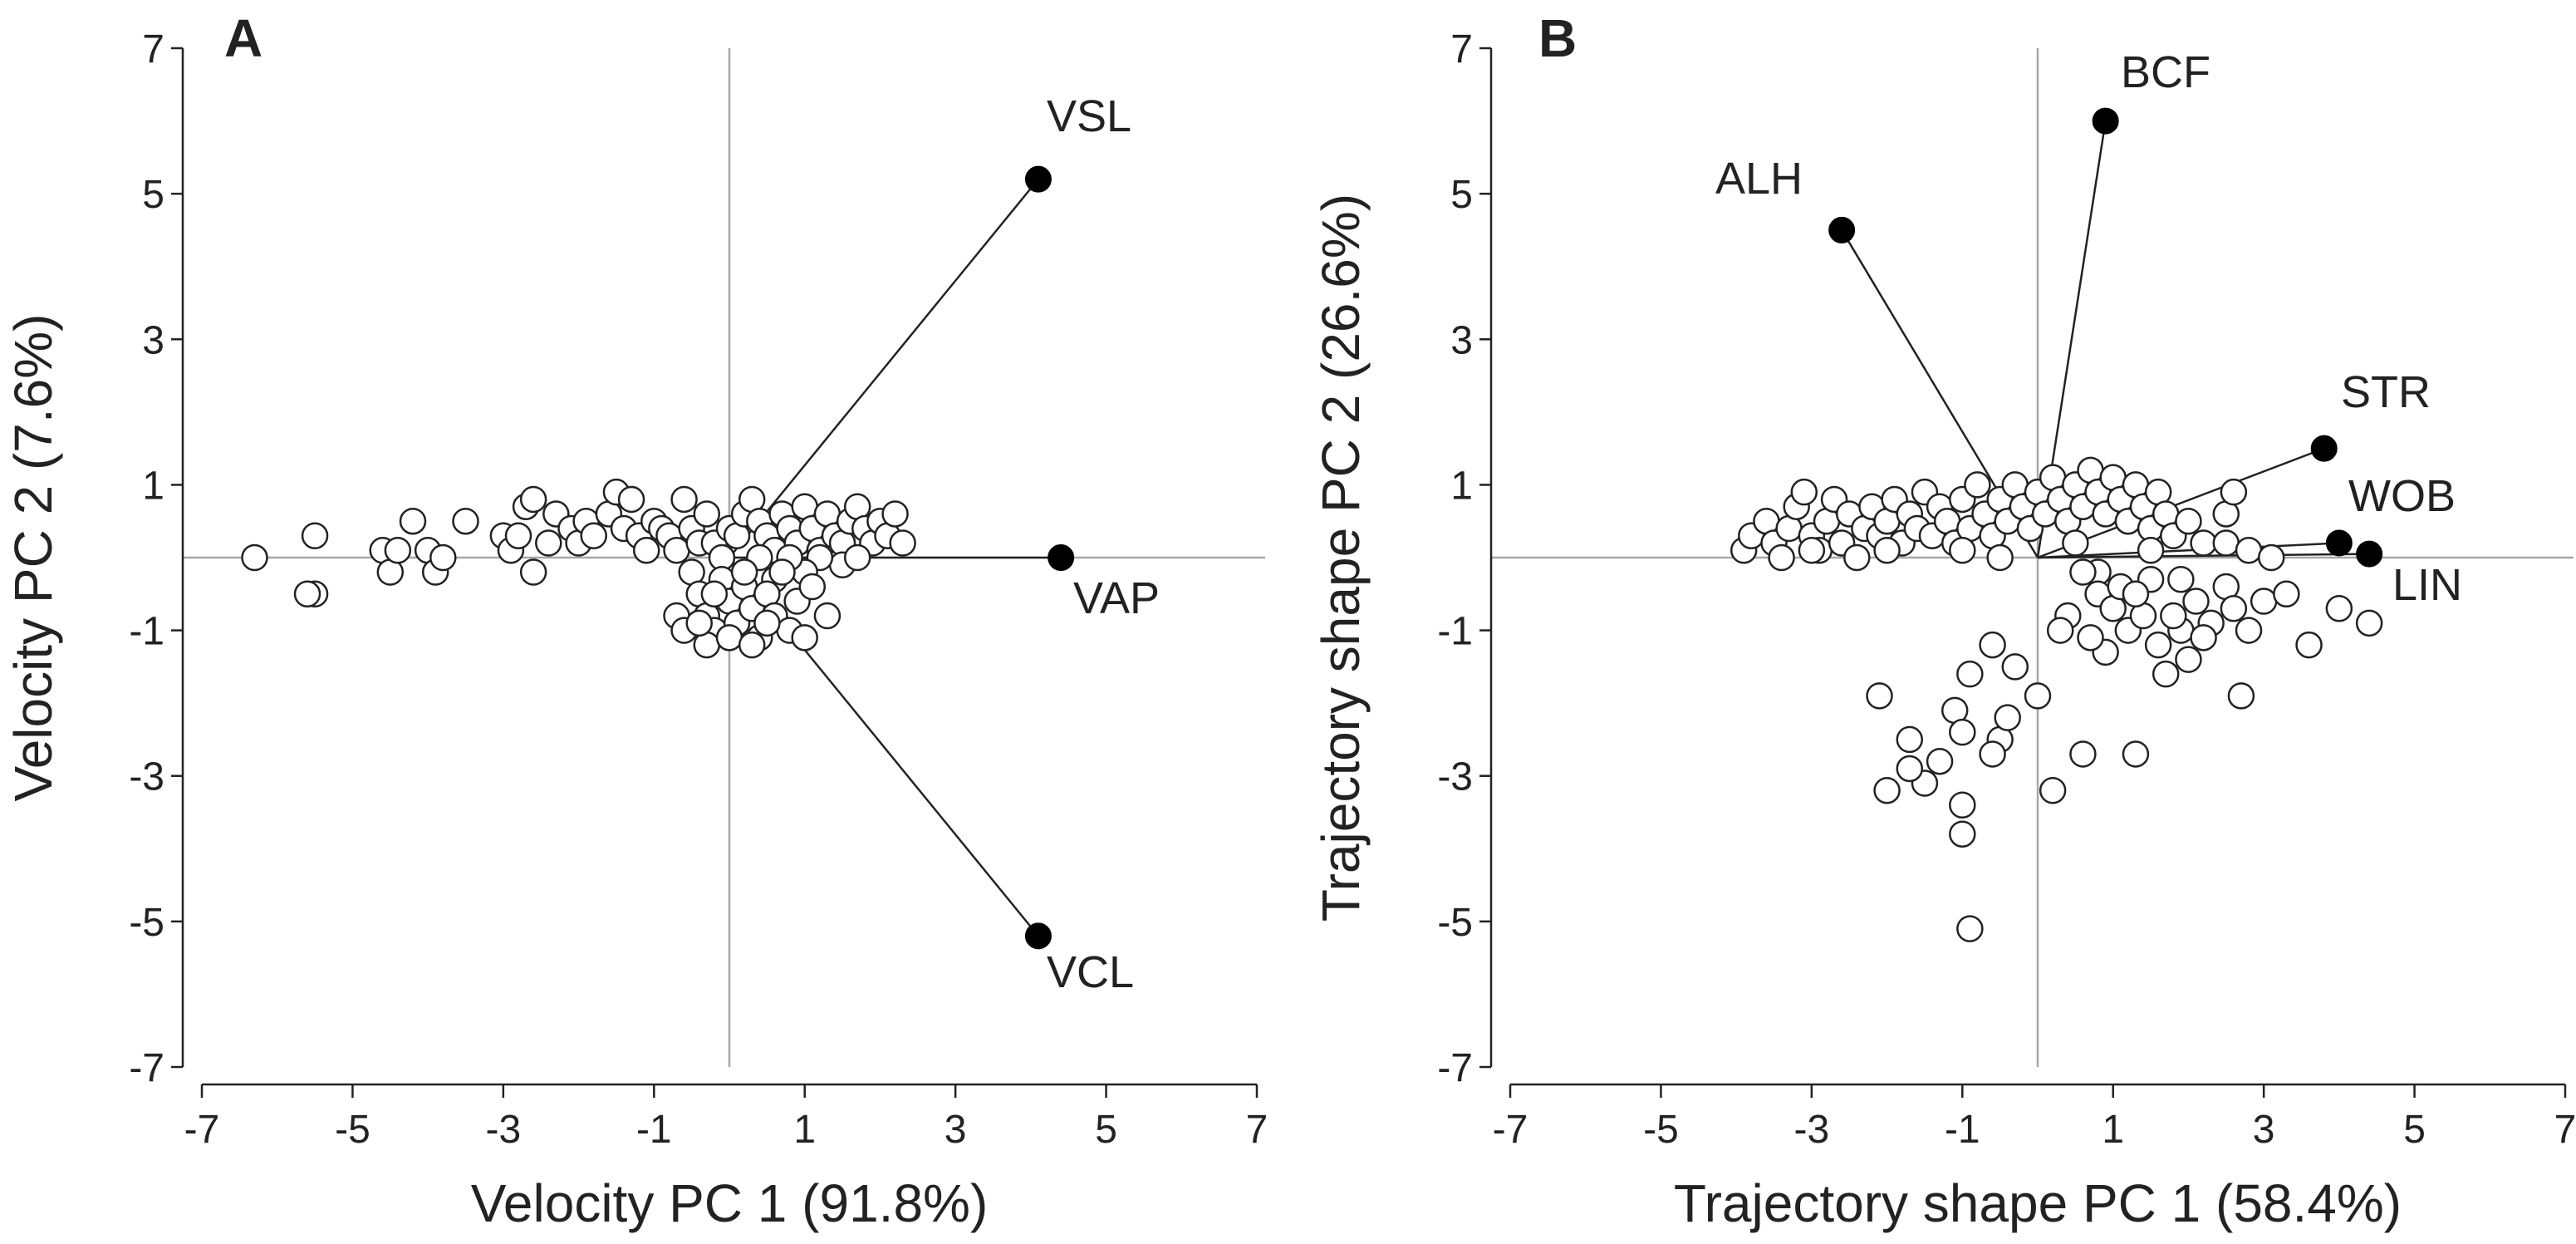 Image resolution: width=2576 pixels, height=1244 pixels. Describe the element at coordinates (1842, 229) in the screenshot. I see `loading-point-alh` at that location.